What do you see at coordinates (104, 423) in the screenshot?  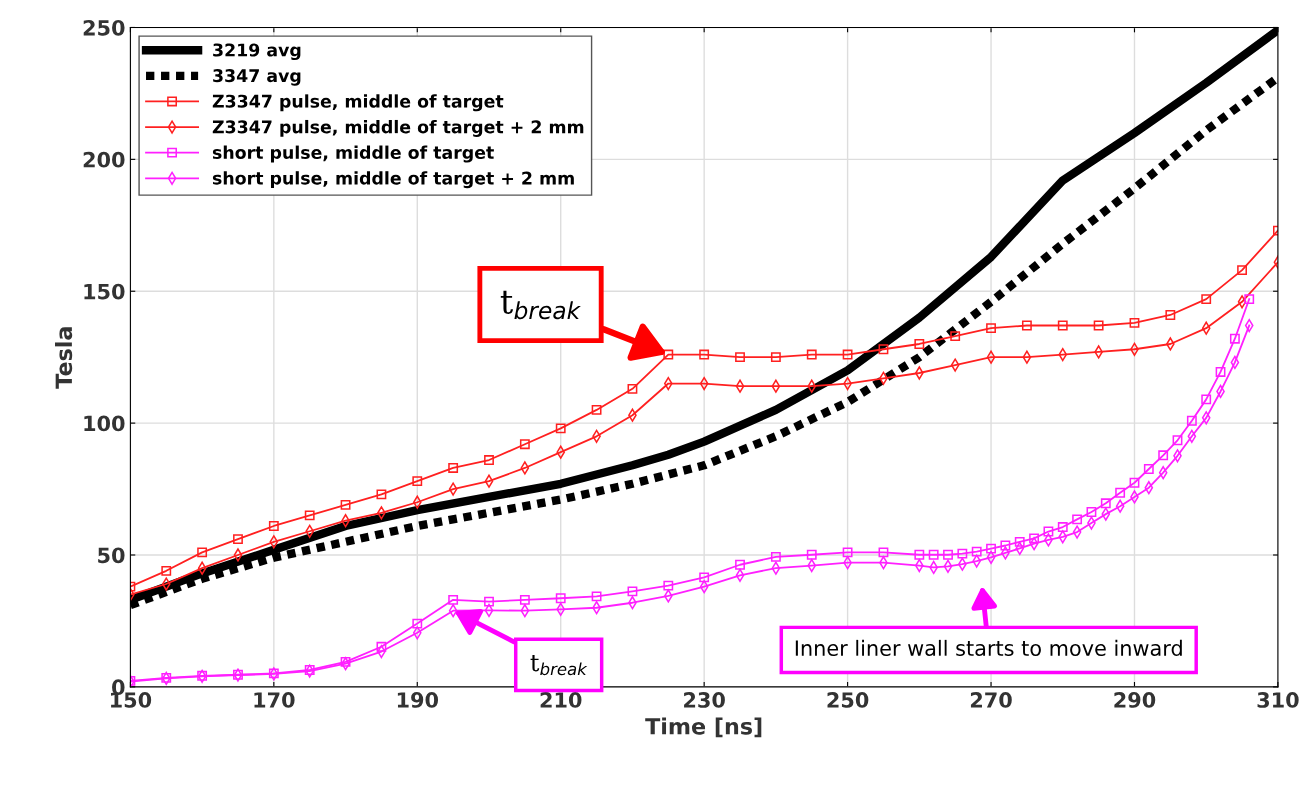 I see `y-tick-label: 100` at bounding box center [104, 423].